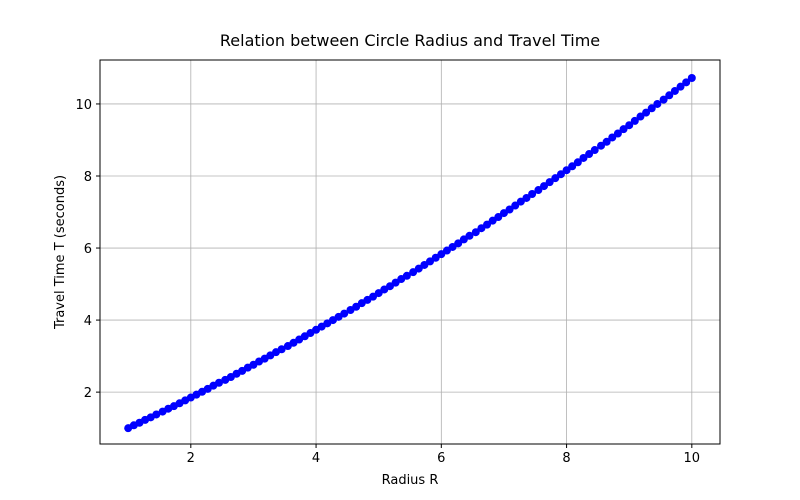  I want to click on y-tick-label: 4, so click(88, 321).